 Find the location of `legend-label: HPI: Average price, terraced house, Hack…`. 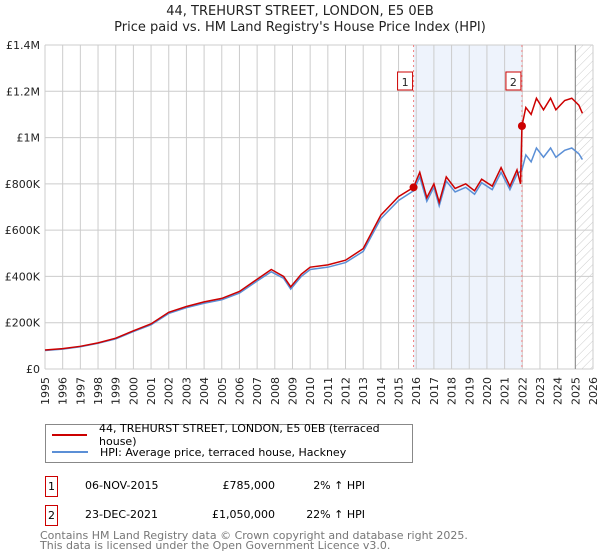

legend-label: HPI: Average price, terraced house, Hack… is located at coordinates (223, 452).